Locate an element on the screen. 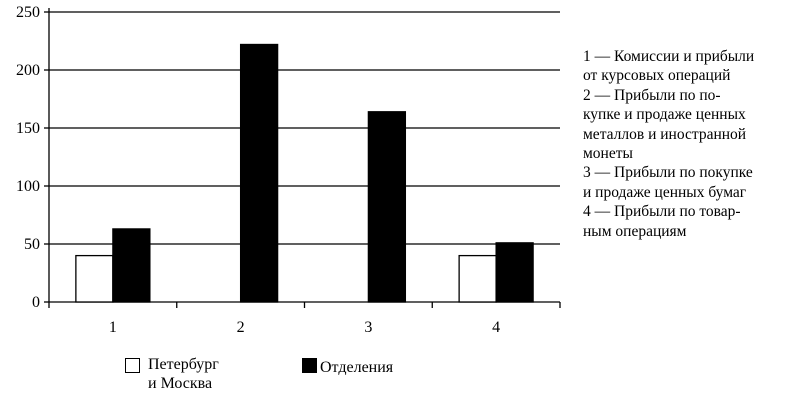 This screenshot has height=396, width=801. x-tick-label-1: 1 is located at coordinates (113, 327).